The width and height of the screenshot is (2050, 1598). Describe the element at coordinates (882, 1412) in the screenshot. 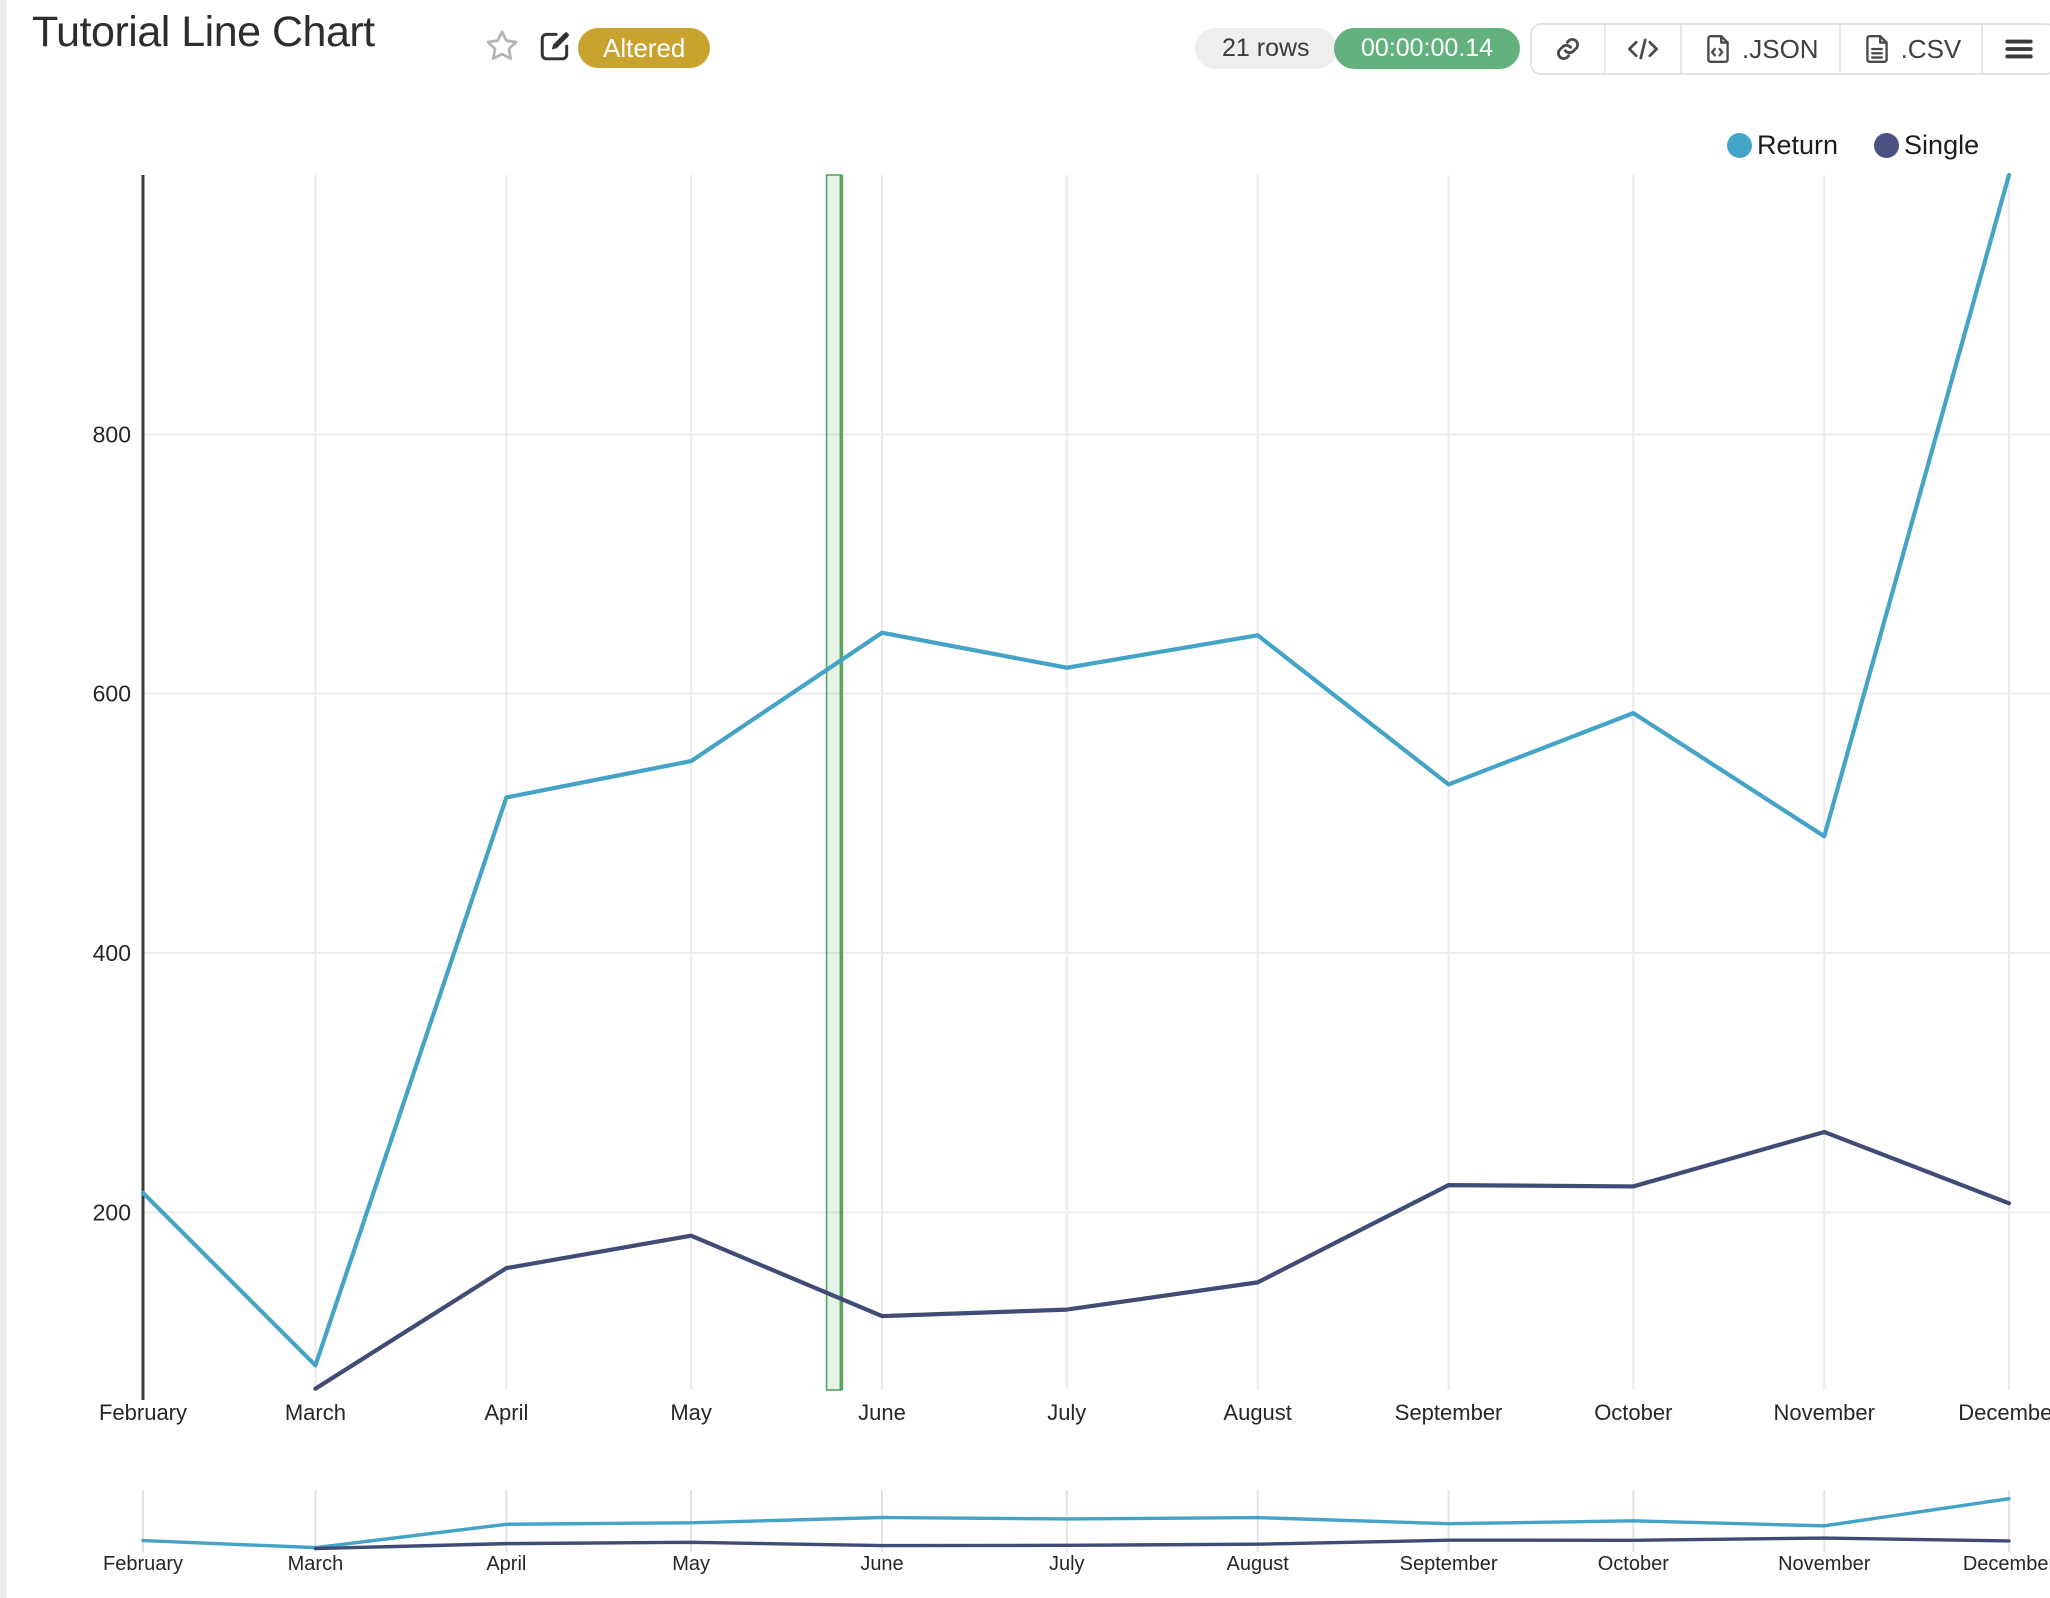

I see `x-axis-month-label: June` at that location.